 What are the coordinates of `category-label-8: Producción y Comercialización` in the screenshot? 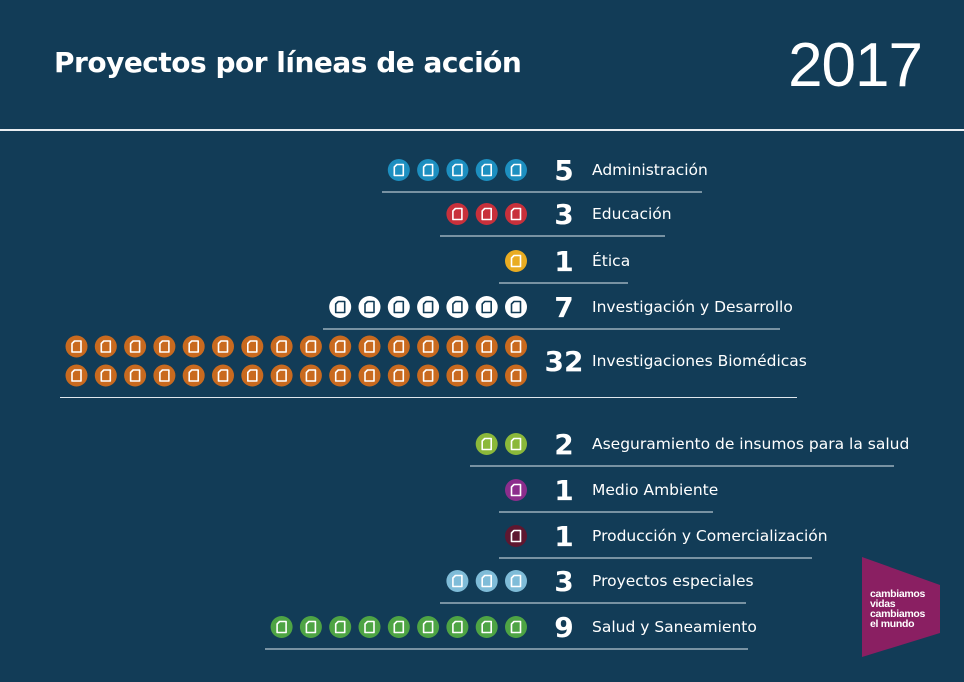 It's located at (710, 536).